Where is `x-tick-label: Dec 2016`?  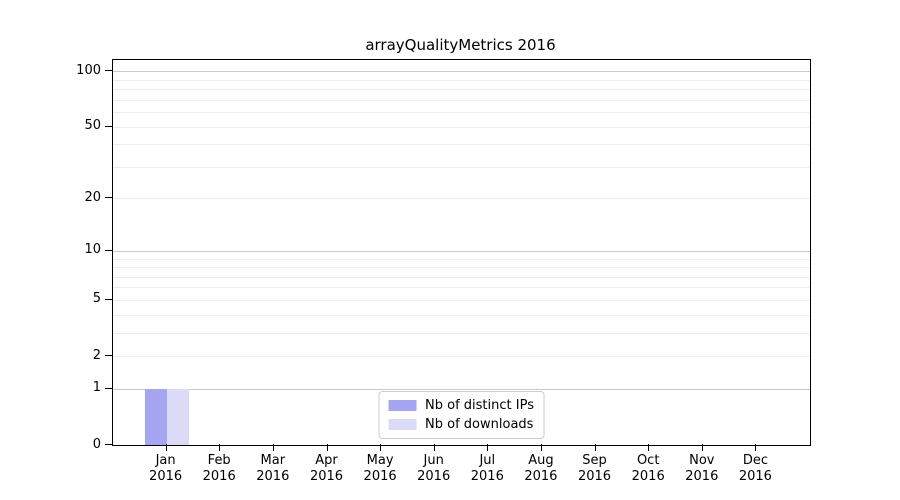 x-tick-label: Dec 2016 is located at coordinates (755, 469).